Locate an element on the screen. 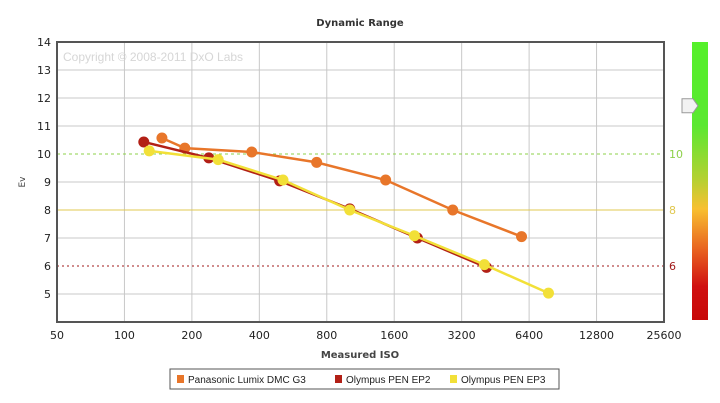  x-tick-label: 1600 is located at coordinates (394, 335).